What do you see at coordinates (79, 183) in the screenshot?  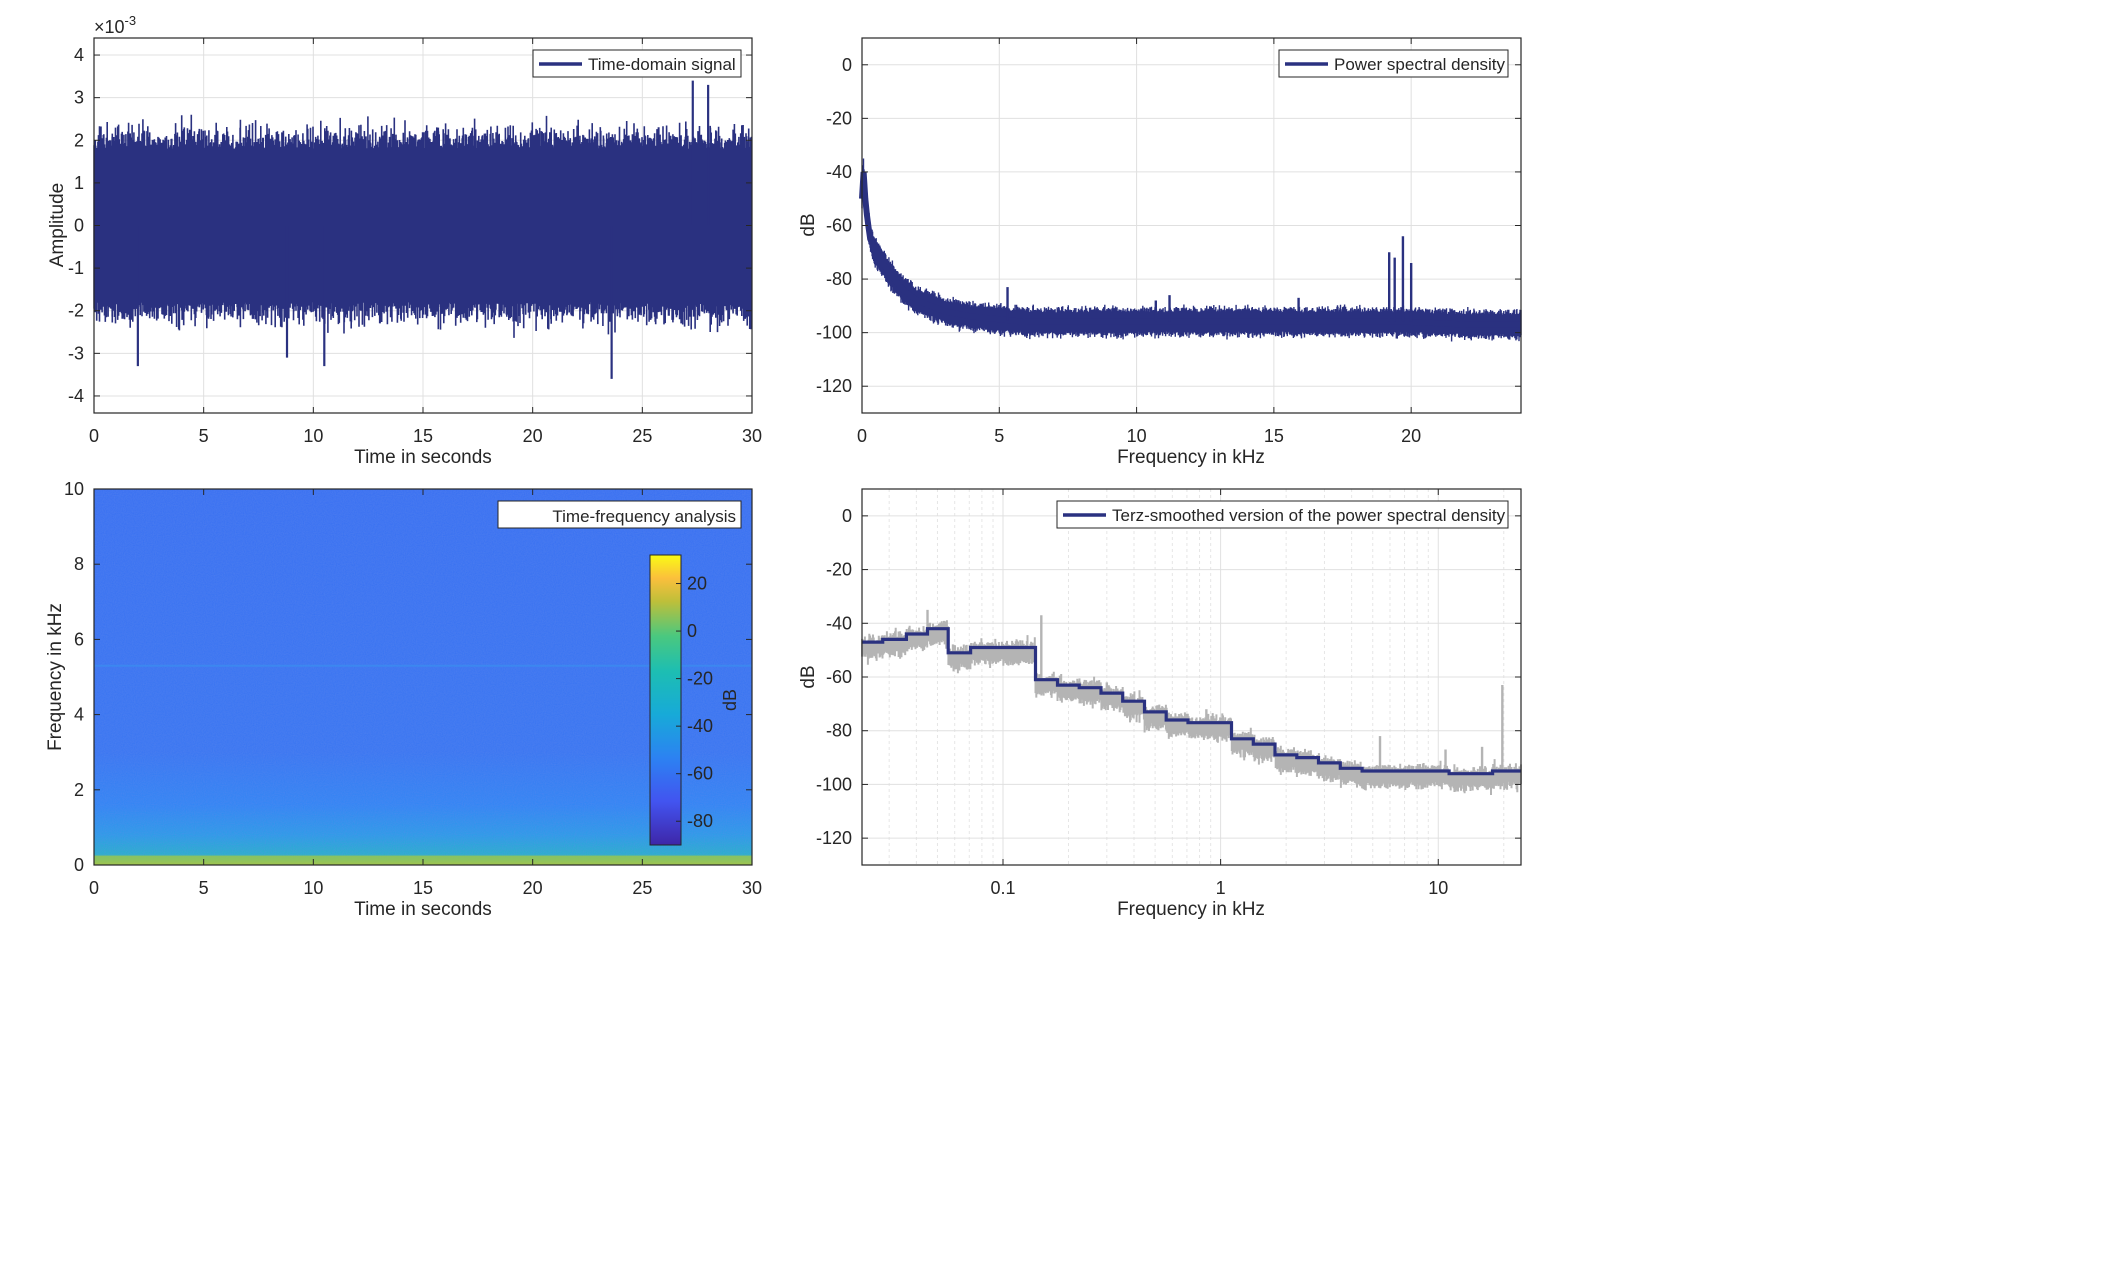 I see `y-tick-label: 1` at bounding box center [79, 183].